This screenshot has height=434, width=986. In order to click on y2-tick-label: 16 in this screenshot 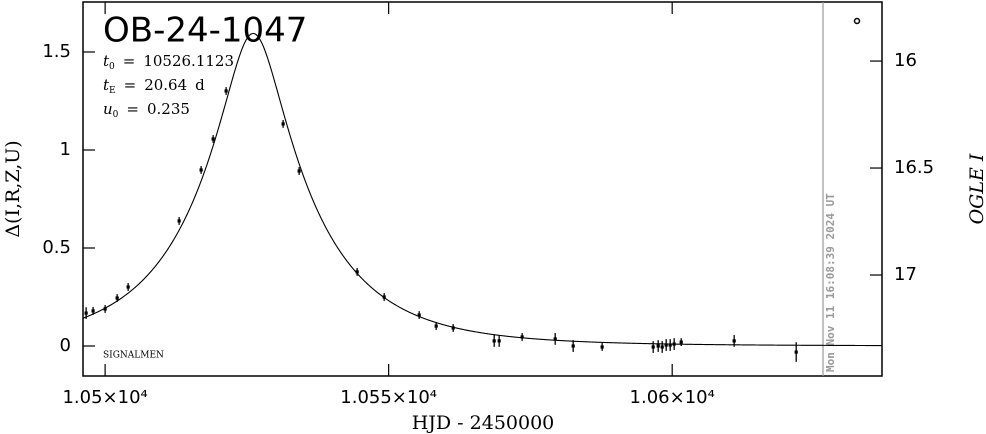, I will do `click(905, 60)`.